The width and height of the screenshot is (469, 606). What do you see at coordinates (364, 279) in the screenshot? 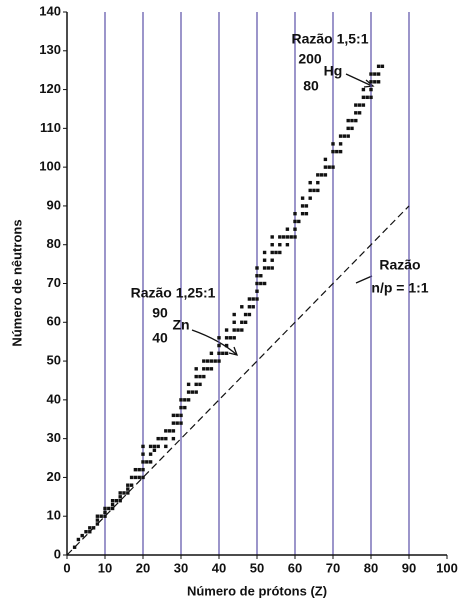
I see `arrow` at bounding box center [364, 279].